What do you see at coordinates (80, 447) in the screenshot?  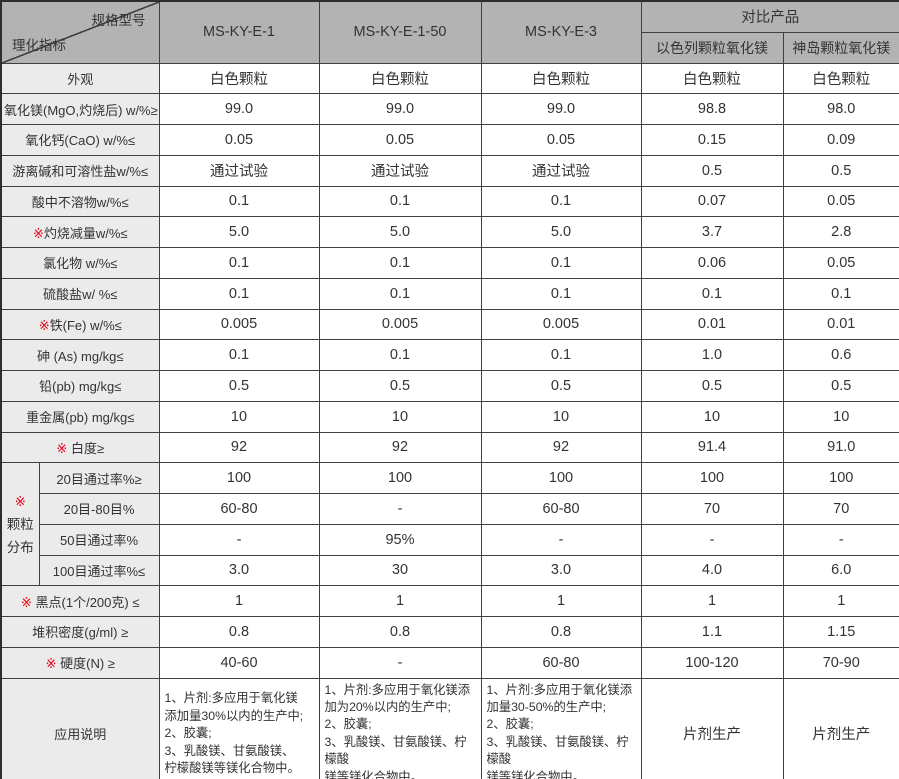 I see `row-label: ※ 白度≥` at bounding box center [80, 447].